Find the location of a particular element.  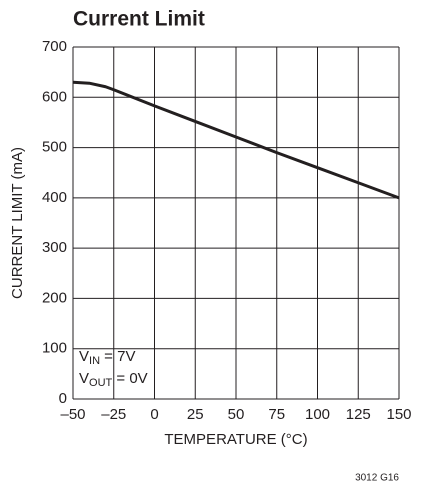

y-tick-label: 200 is located at coordinates (54, 297).